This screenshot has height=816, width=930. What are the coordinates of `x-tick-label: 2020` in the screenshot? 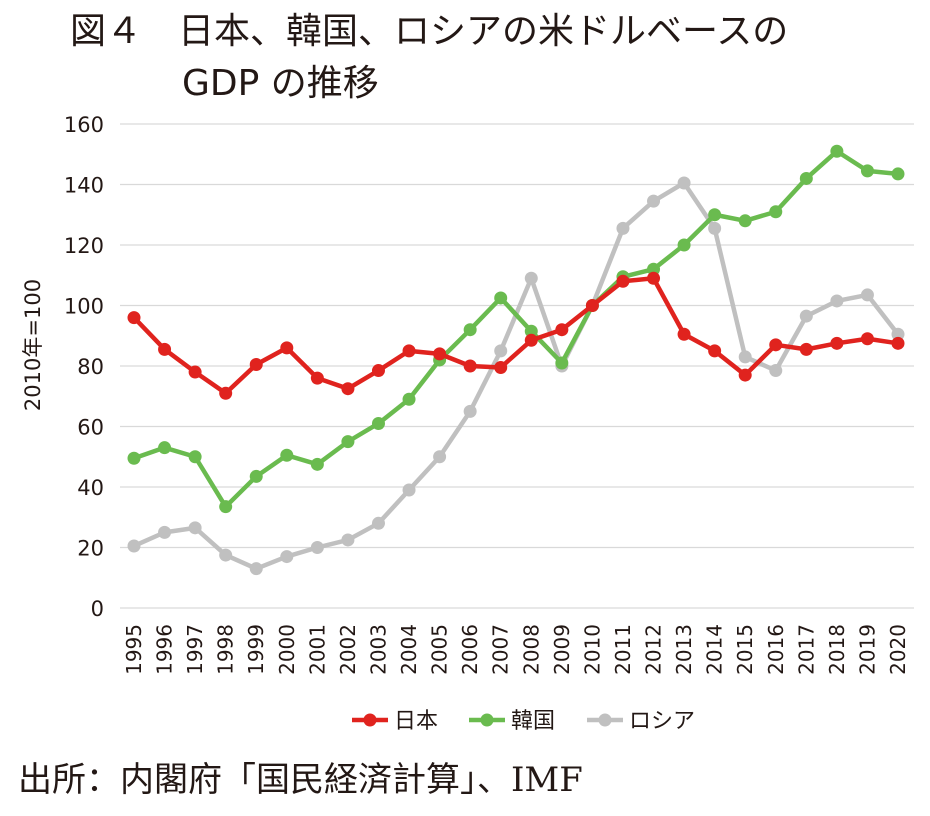 It's located at (898, 649).